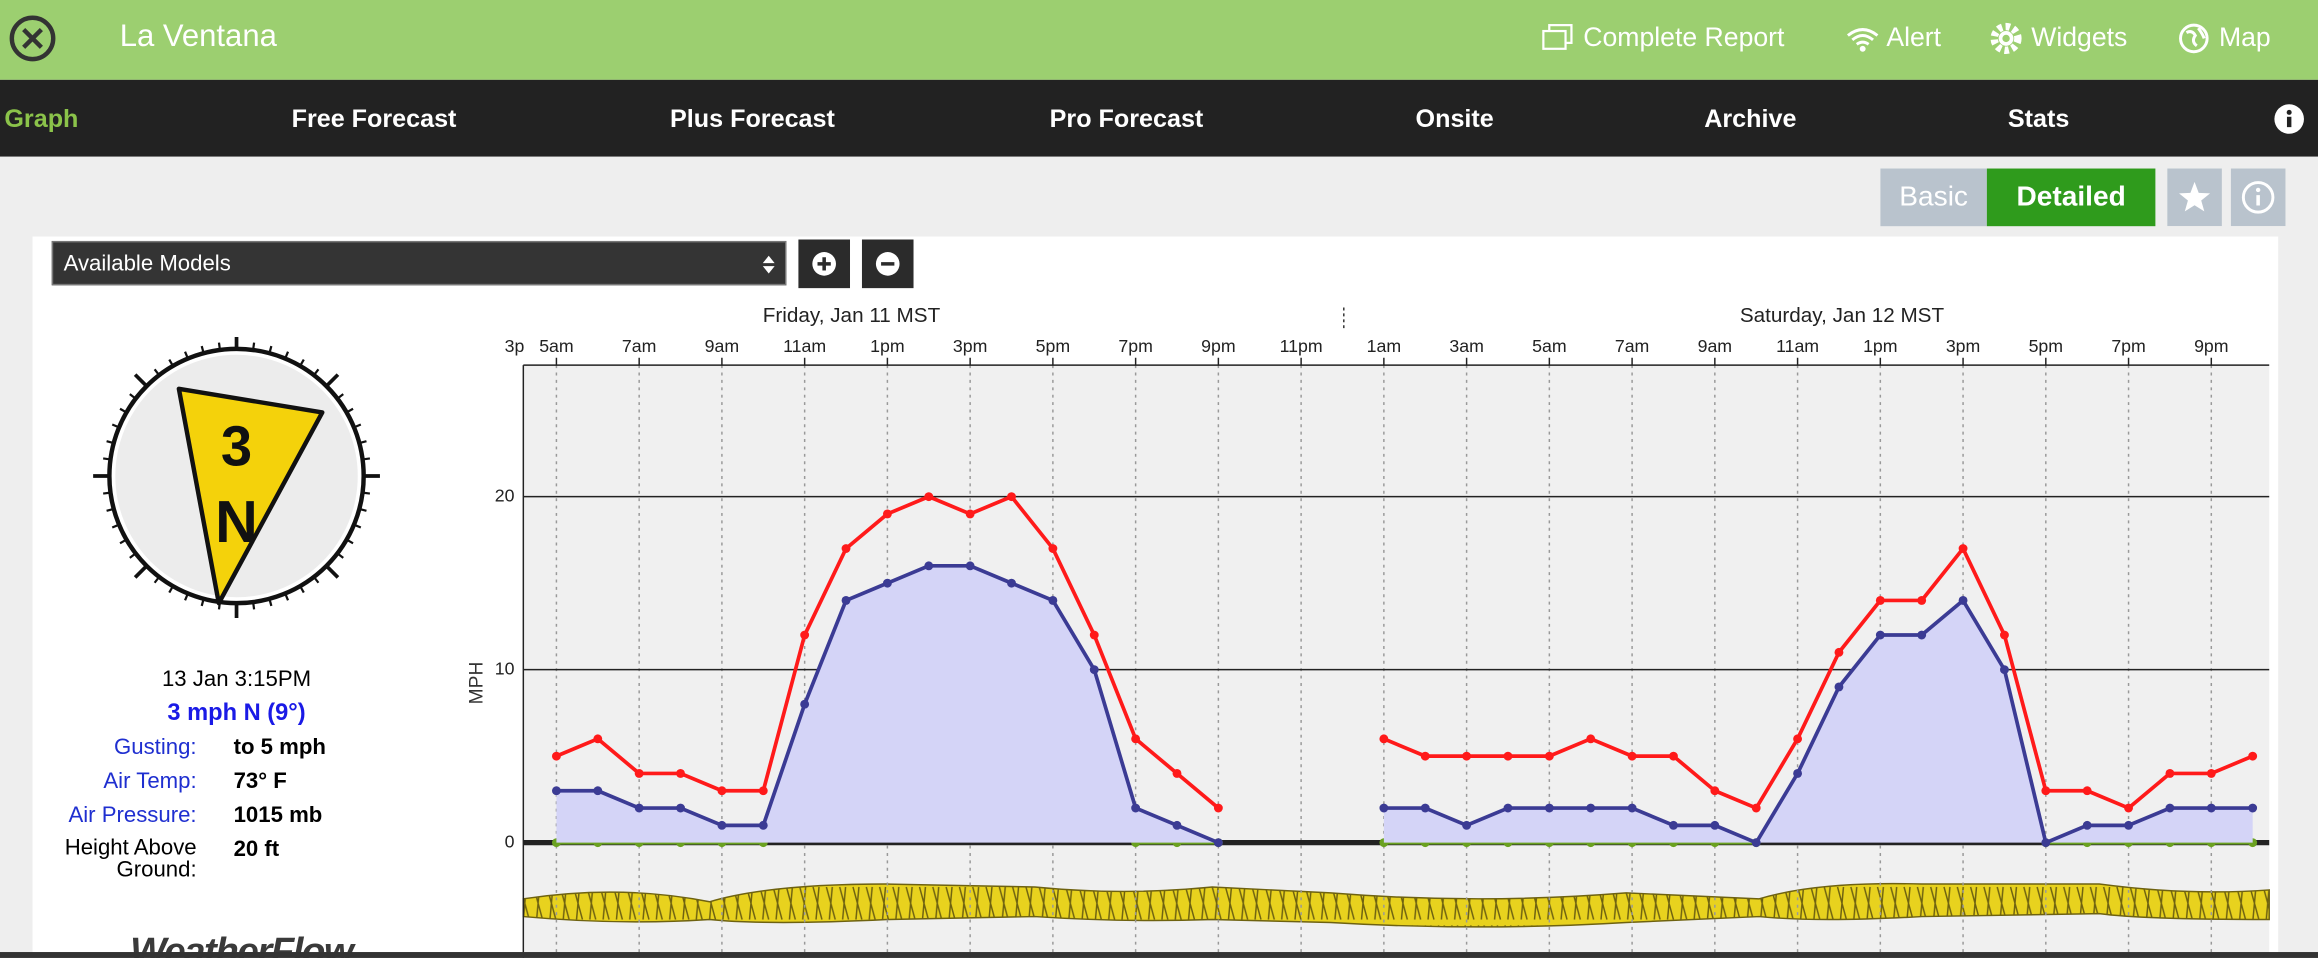 The image size is (2318, 958). I want to click on obs-label: Air Temp:, so click(150, 781).